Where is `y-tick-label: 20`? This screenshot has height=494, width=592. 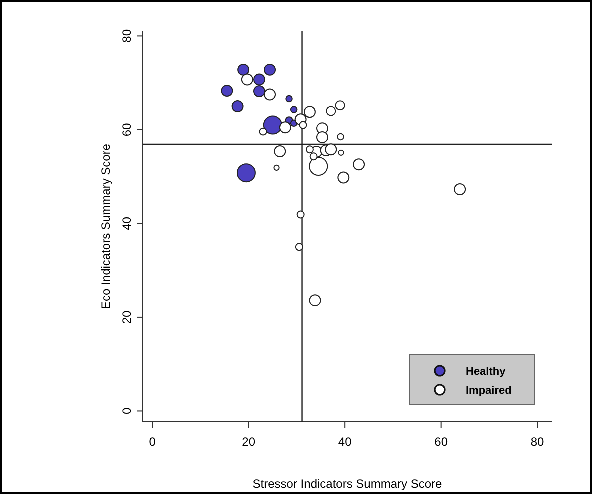 y-tick-label: 20 is located at coordinates (127, 317).